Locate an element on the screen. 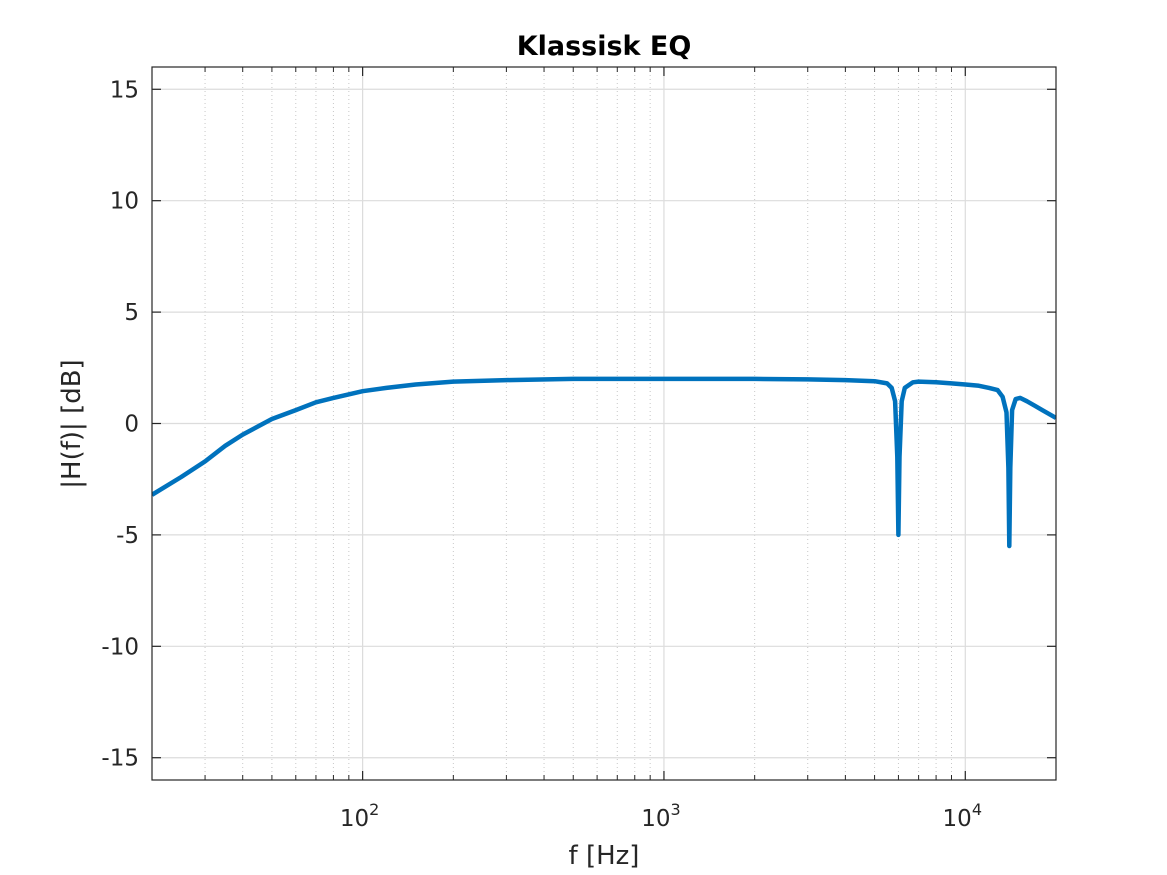 The image size is (1167, 875). x-tick-label: 10² is located at coordinates (359, 816).